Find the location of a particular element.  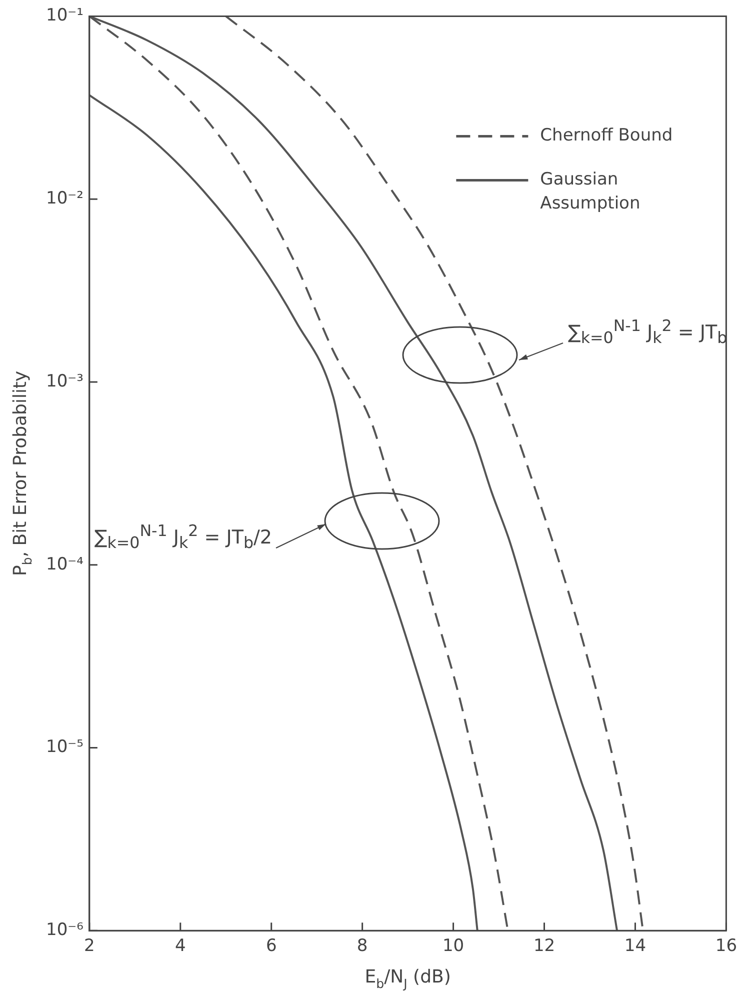

y-tick-label: 10⁻³ is located at coordinates (65, 381).